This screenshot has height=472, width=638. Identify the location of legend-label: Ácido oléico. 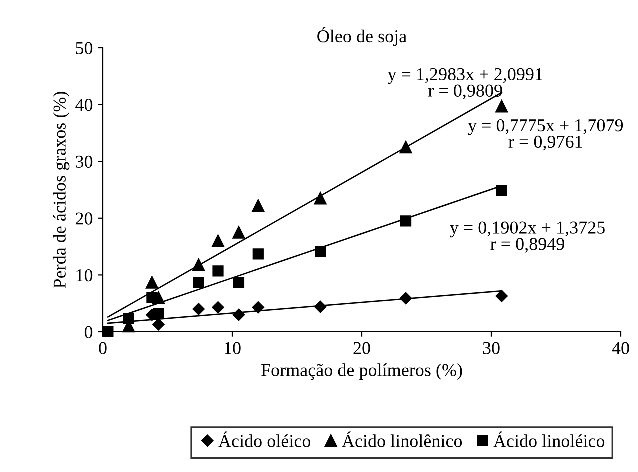
(264, 440).